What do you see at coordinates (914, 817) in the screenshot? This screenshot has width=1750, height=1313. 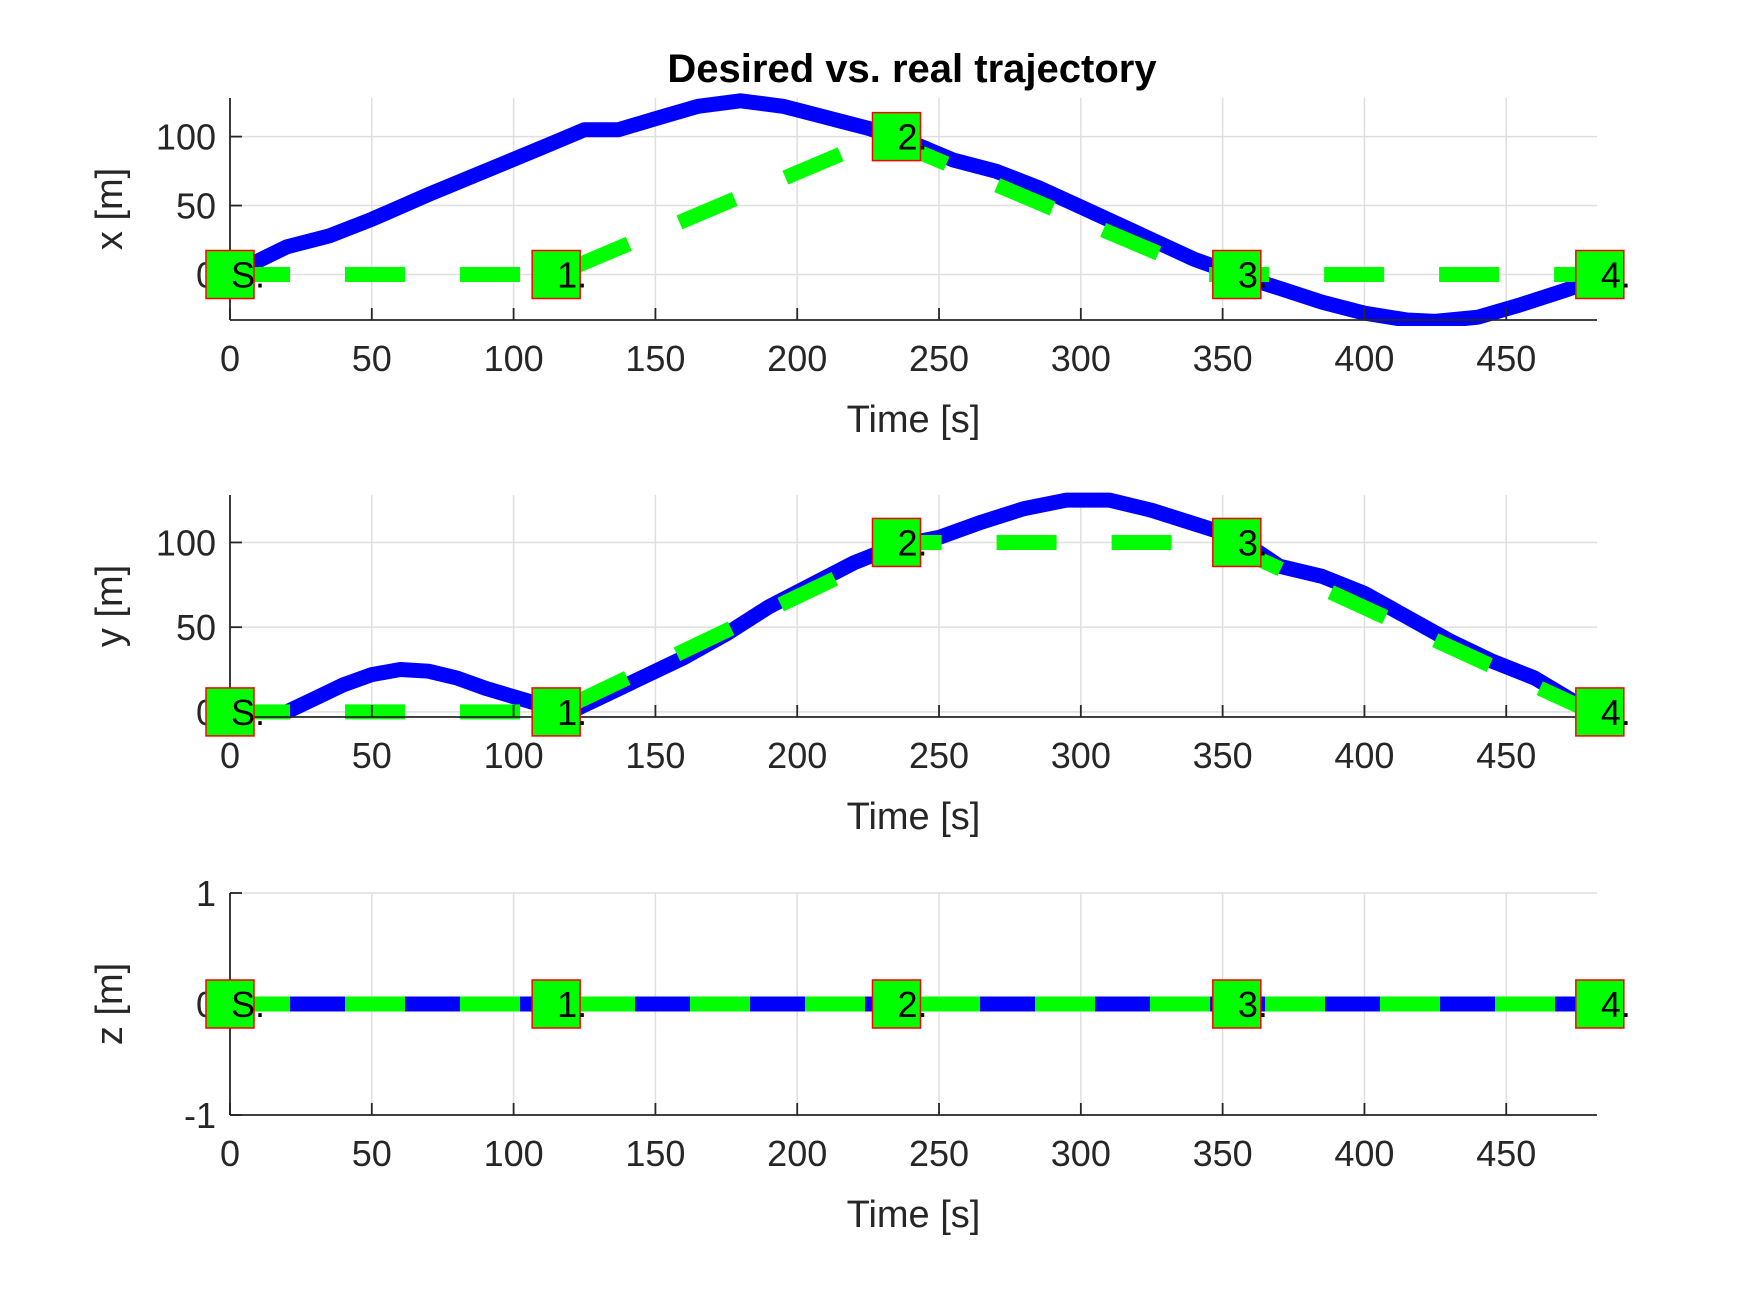 I see `y-x-axis-label: Time [s]` at bounding box center [914, 817].